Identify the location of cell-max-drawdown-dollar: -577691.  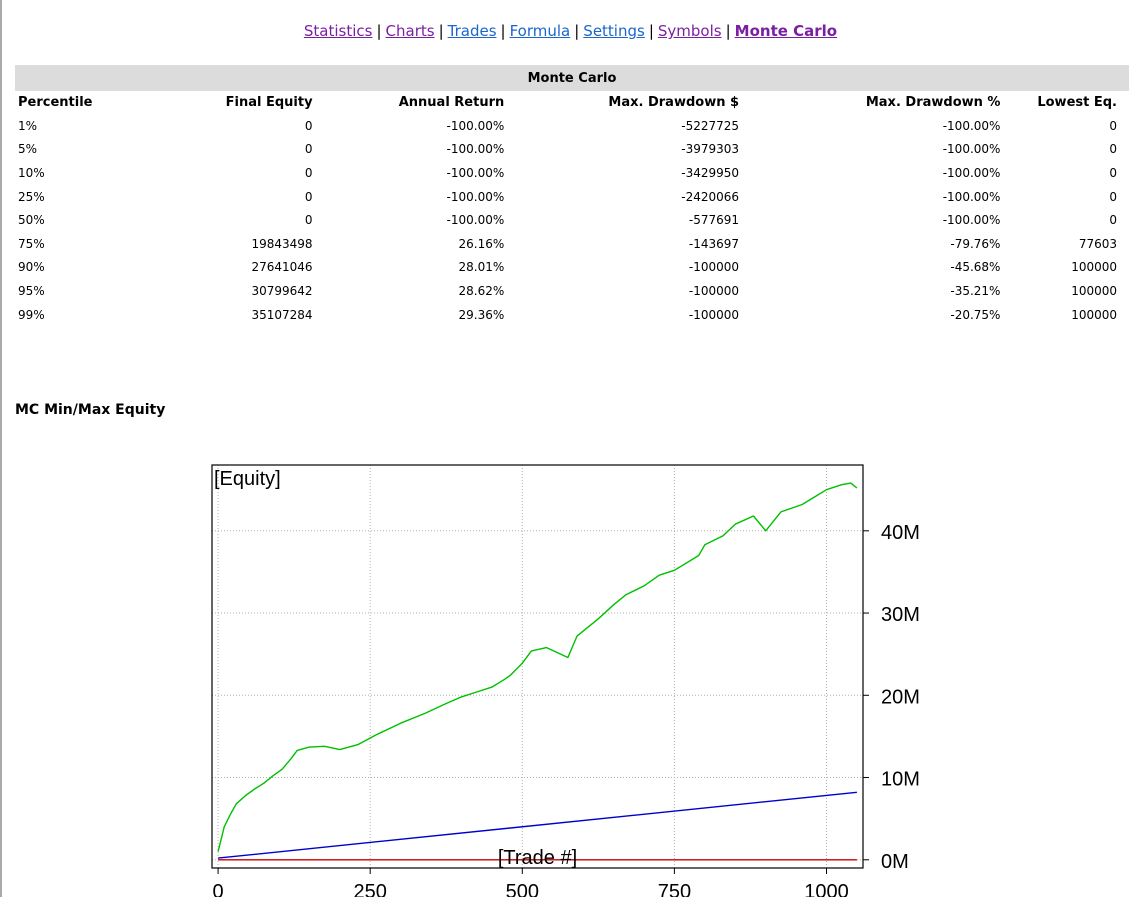
(714, 220).